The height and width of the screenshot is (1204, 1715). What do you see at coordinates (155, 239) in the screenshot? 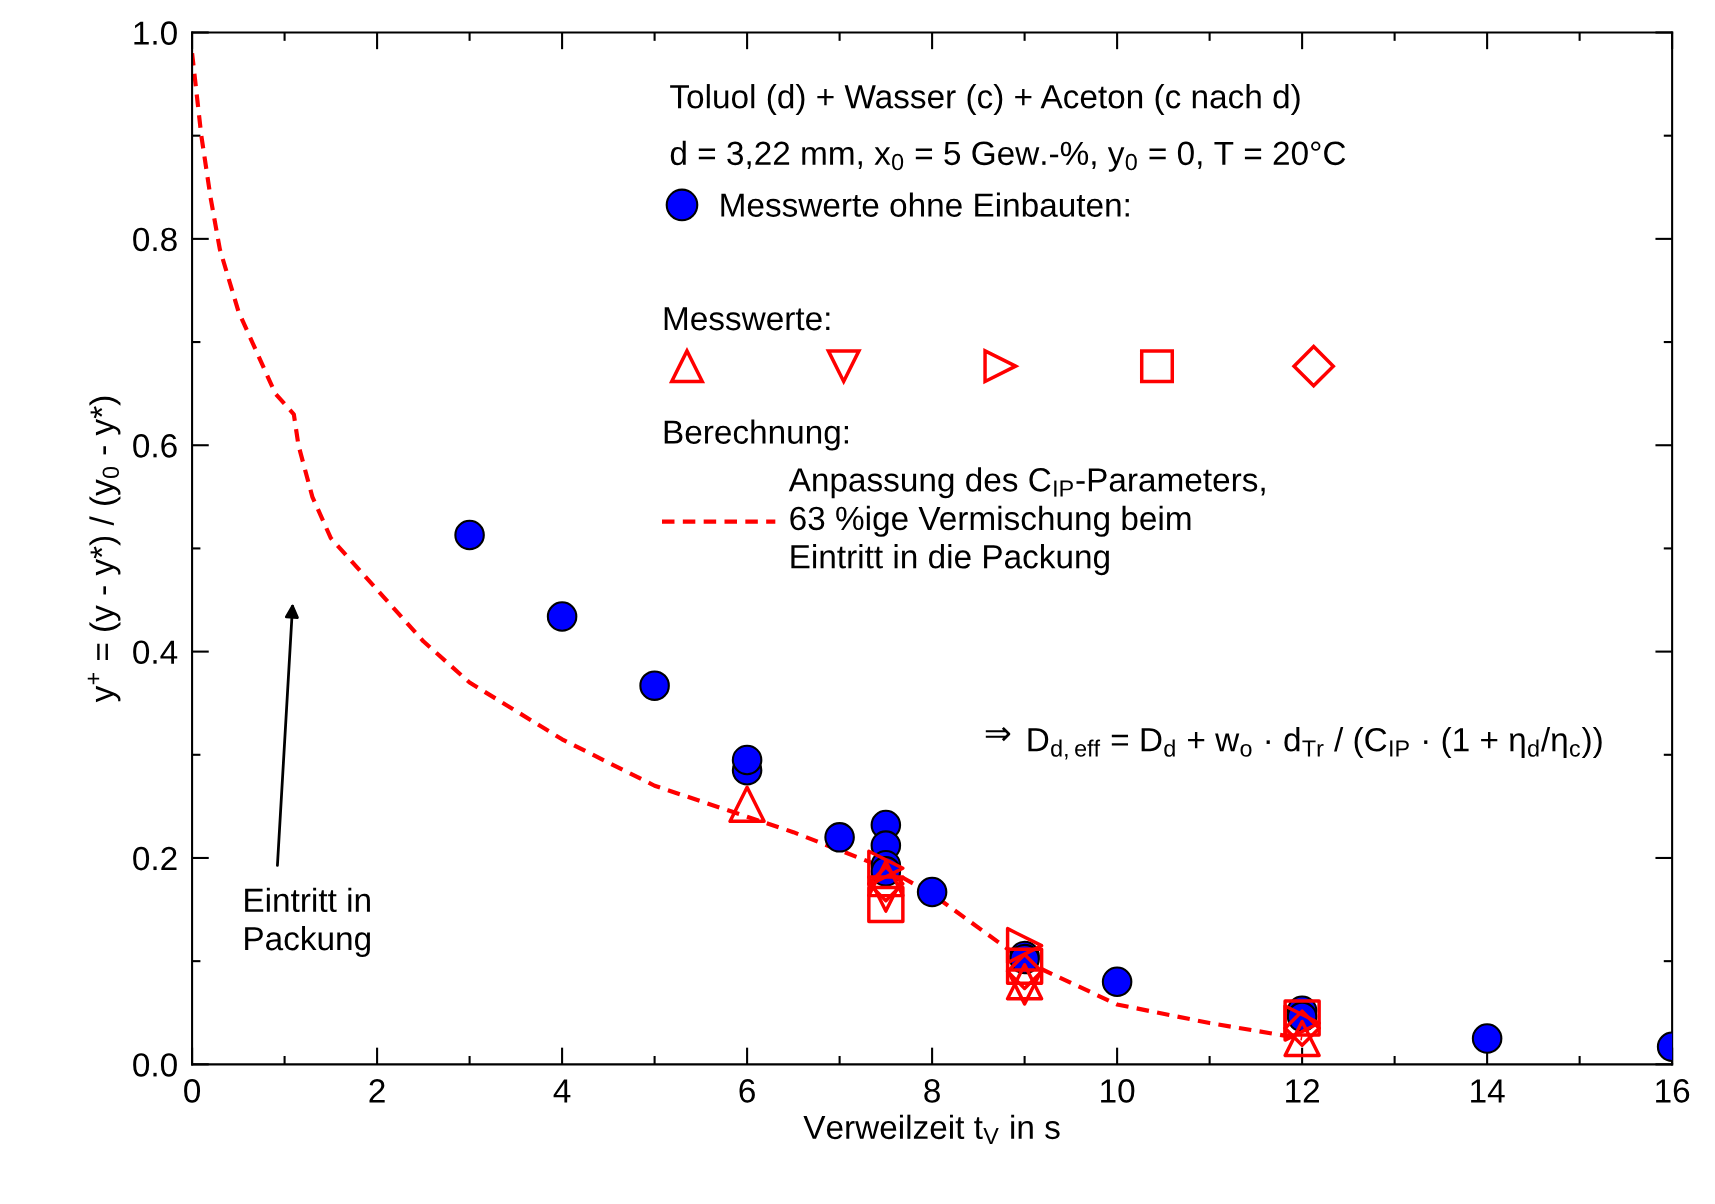
I see `y-tick-label: 0.8` at bounding box center [155, 239].